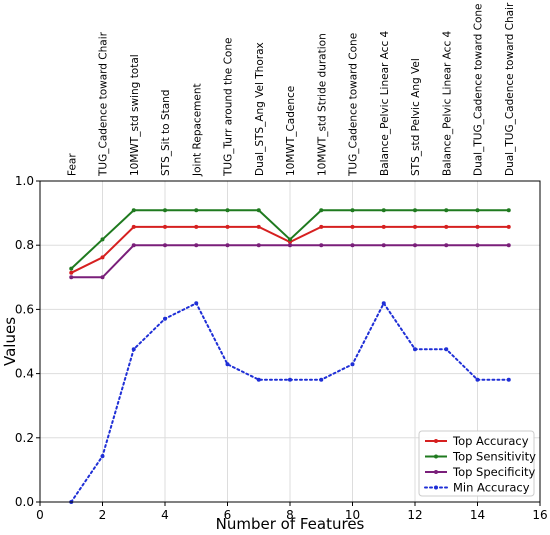  I want to click on feature-label: Dual_TUG_Cadence toward Cone, so click(479, 89).